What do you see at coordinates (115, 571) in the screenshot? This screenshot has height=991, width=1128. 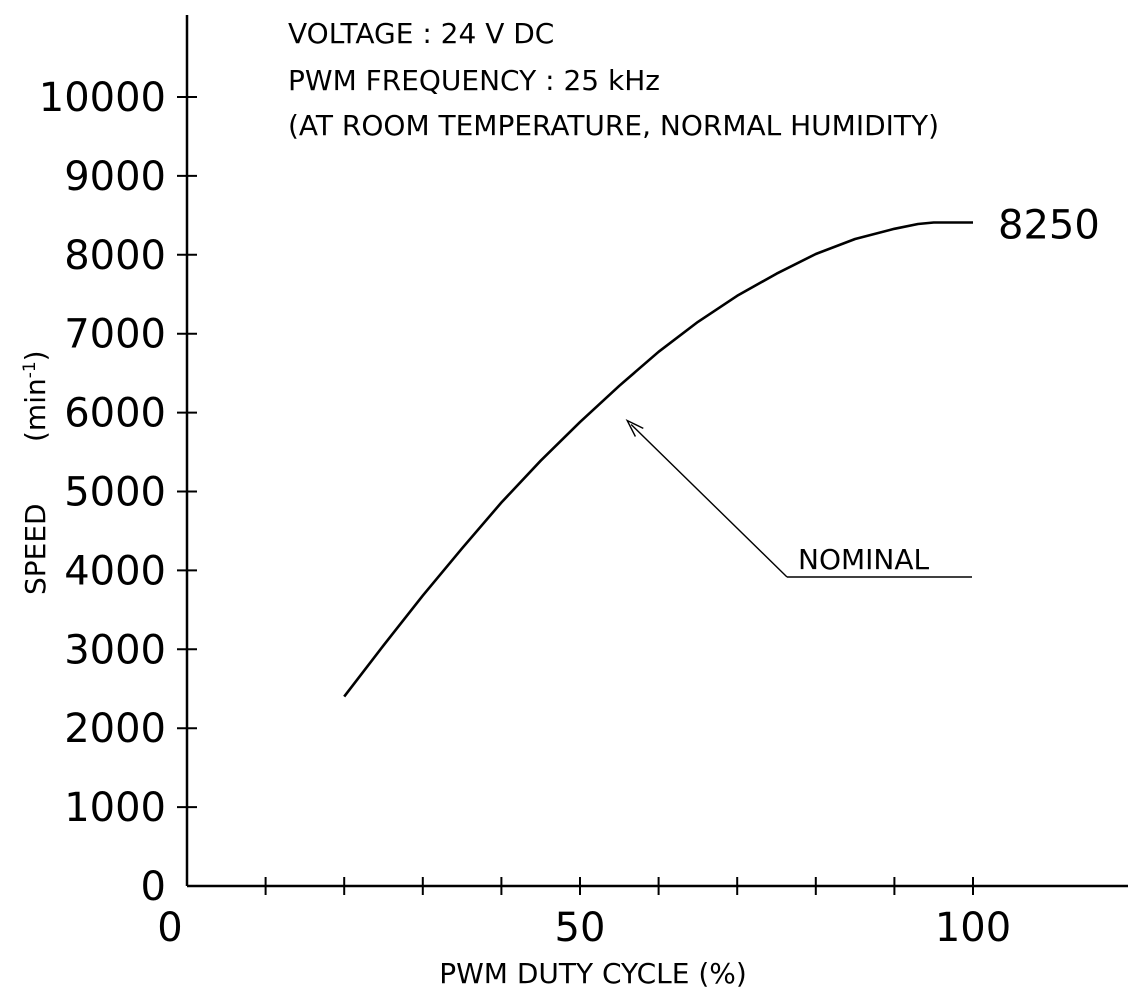 I see `y-tick-label: 4000` at bounding box center [115, 571].